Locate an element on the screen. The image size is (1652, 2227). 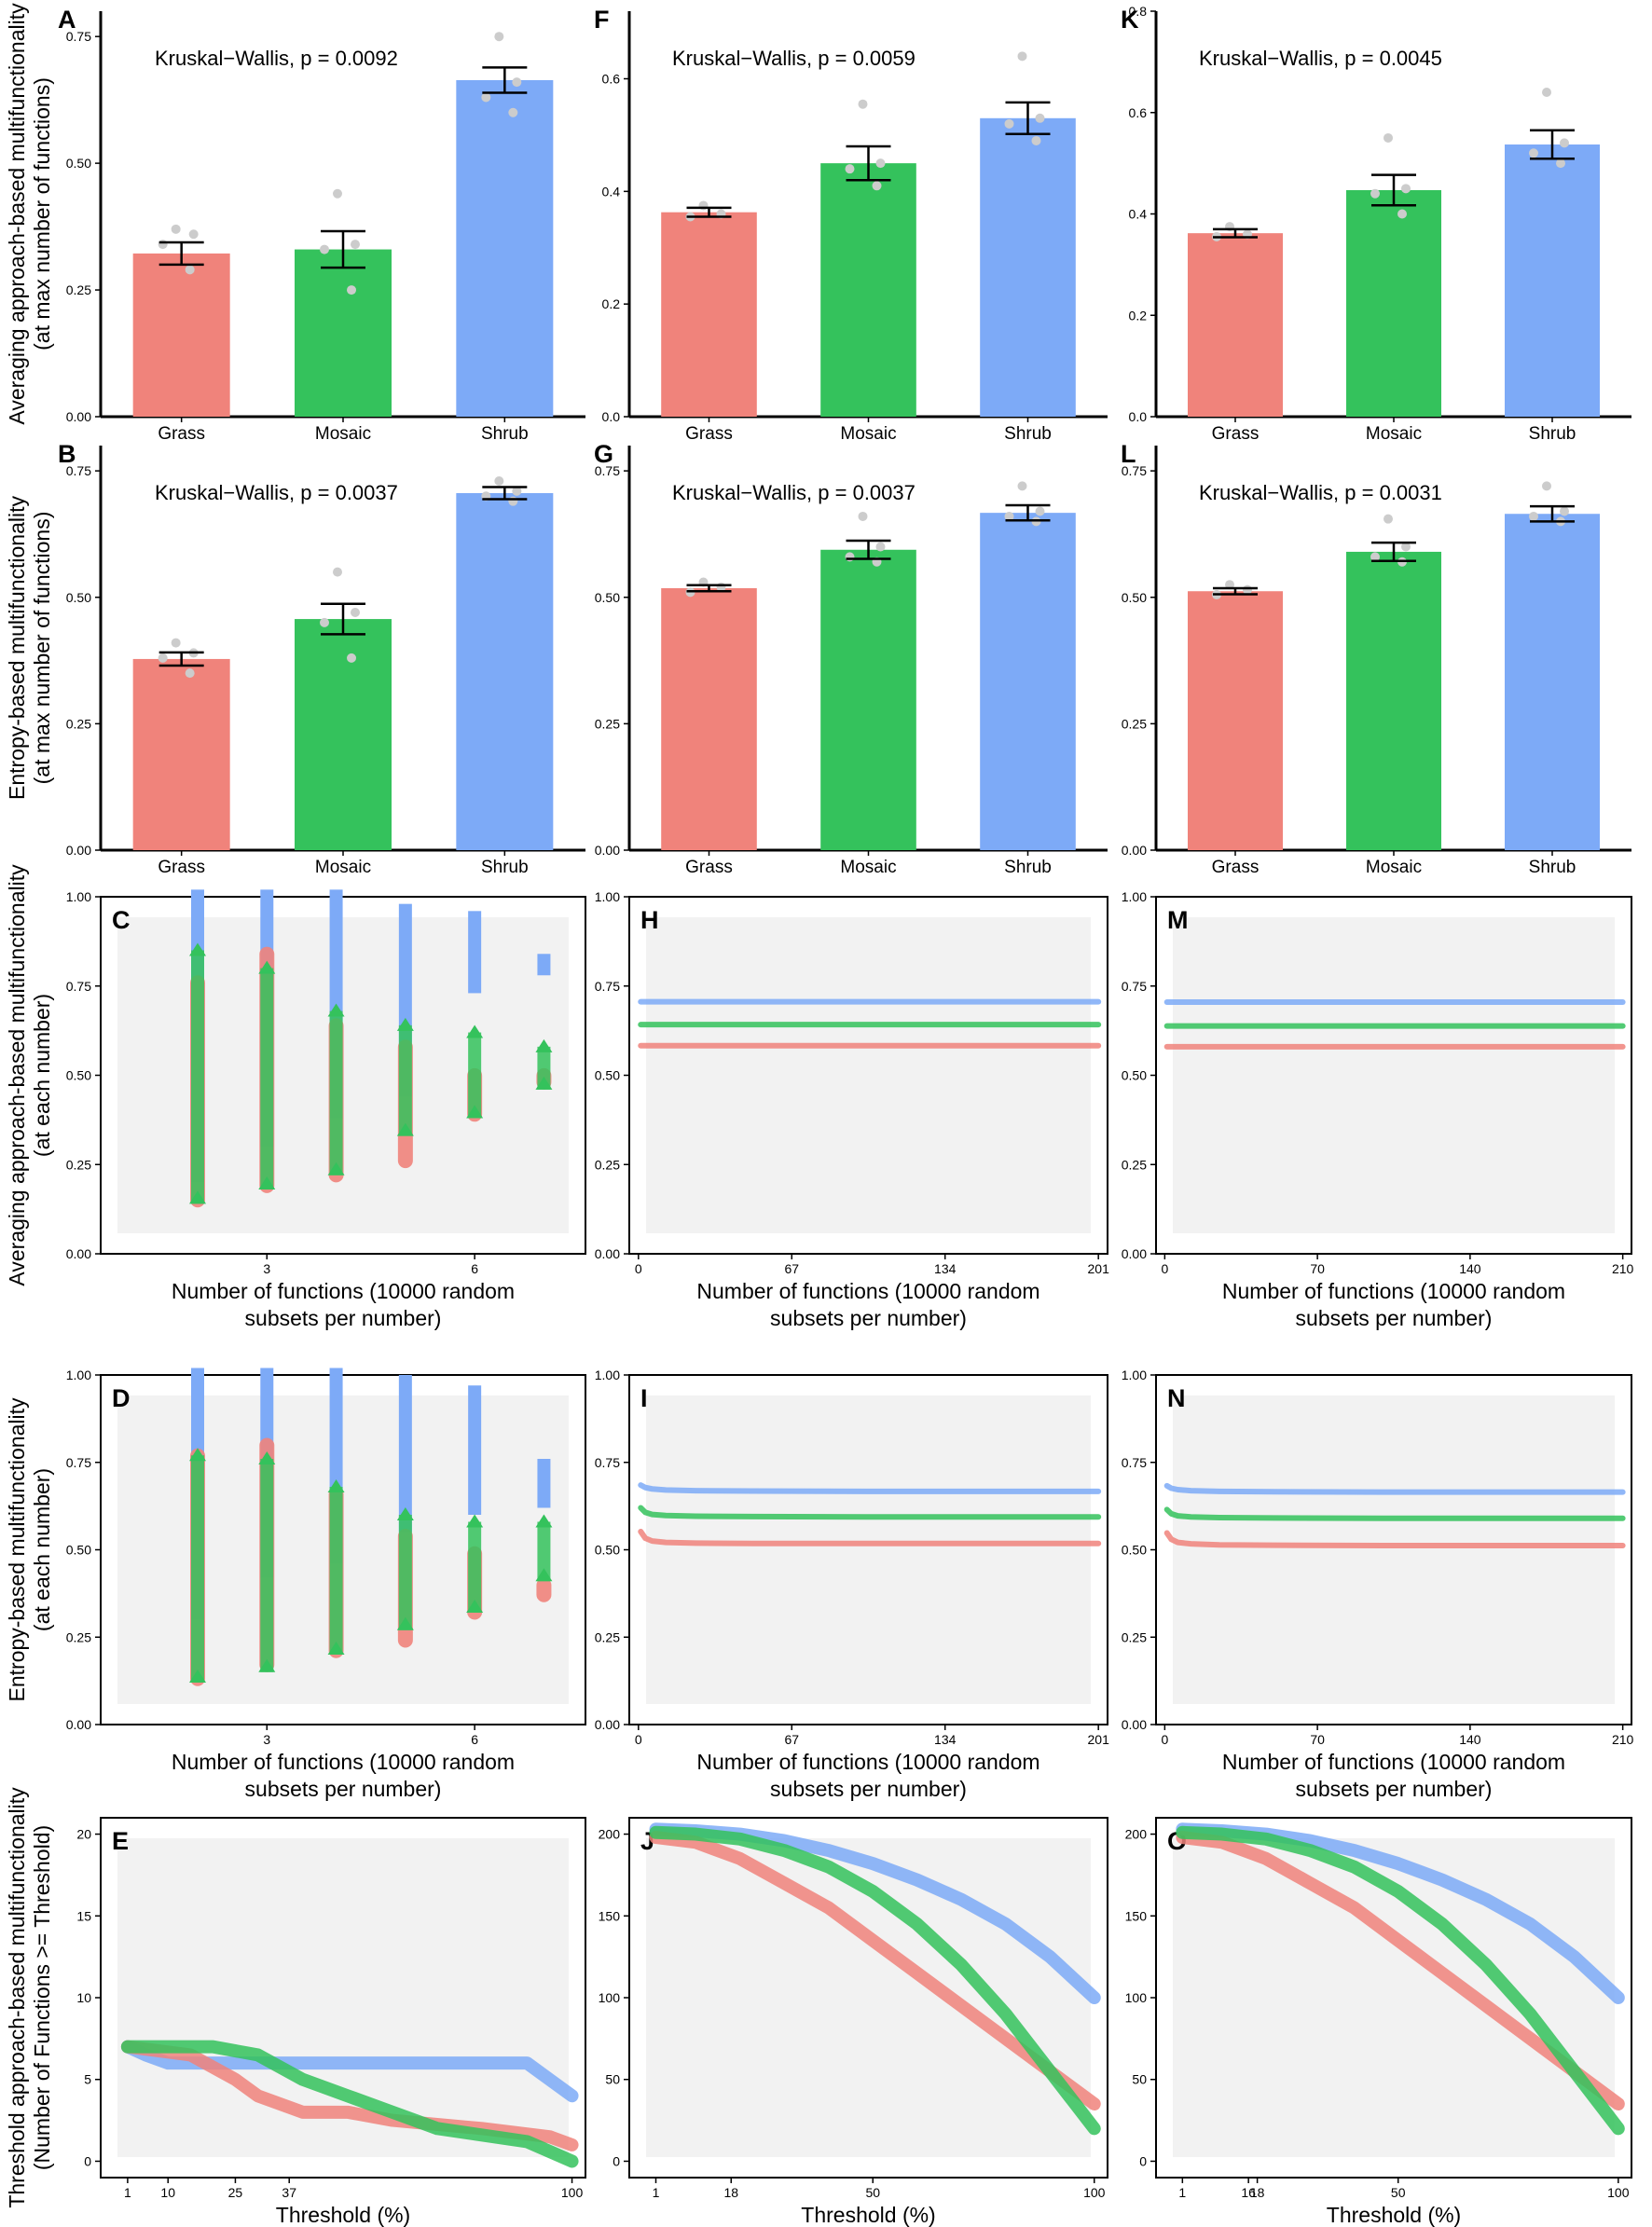
x-tick-label: 67 is located at coordinates (792, 1740).